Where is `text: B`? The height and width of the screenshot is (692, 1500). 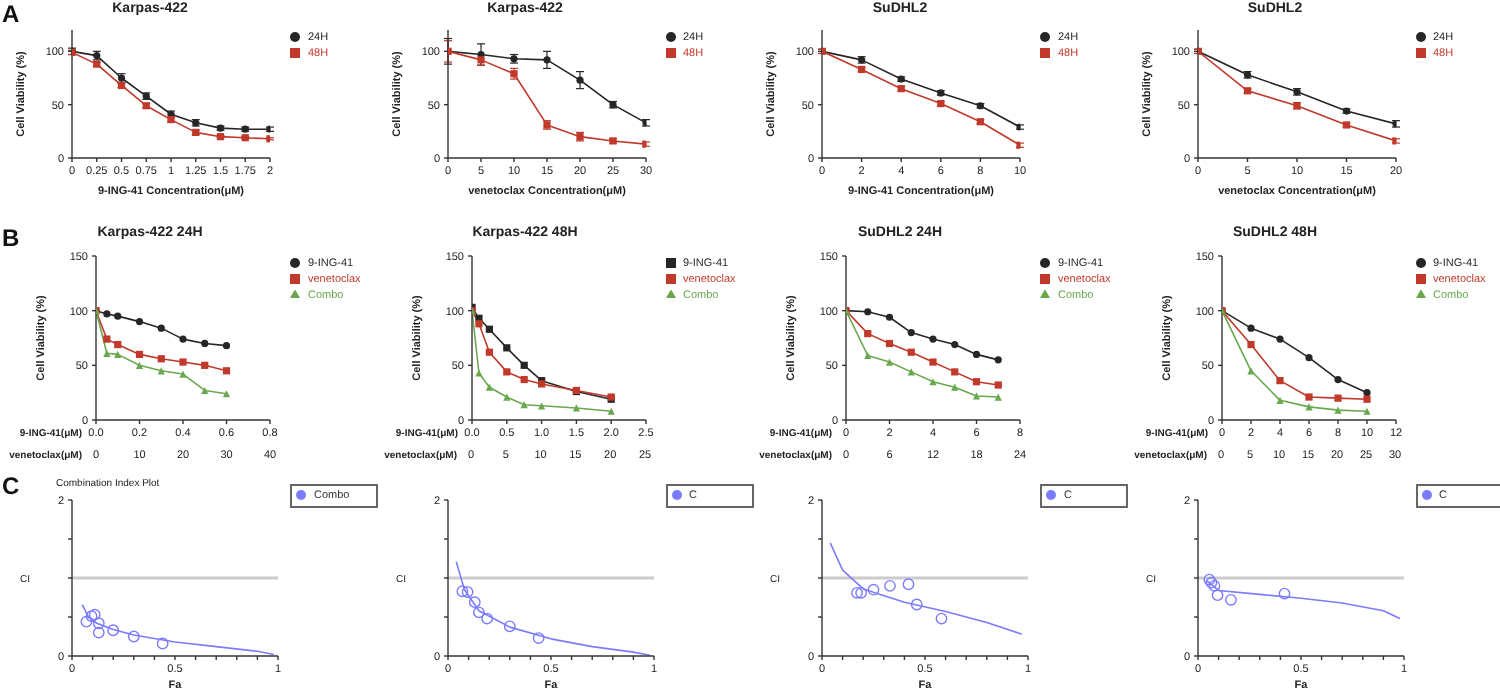 text: B is located at coordinates (11, 238).